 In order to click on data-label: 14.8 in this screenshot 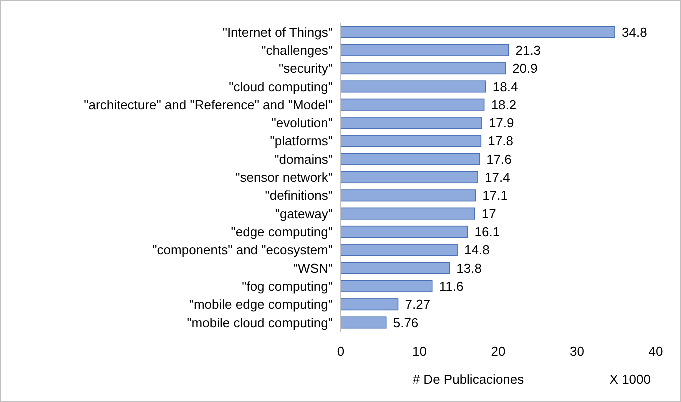, I will do `click(477, 250)`.